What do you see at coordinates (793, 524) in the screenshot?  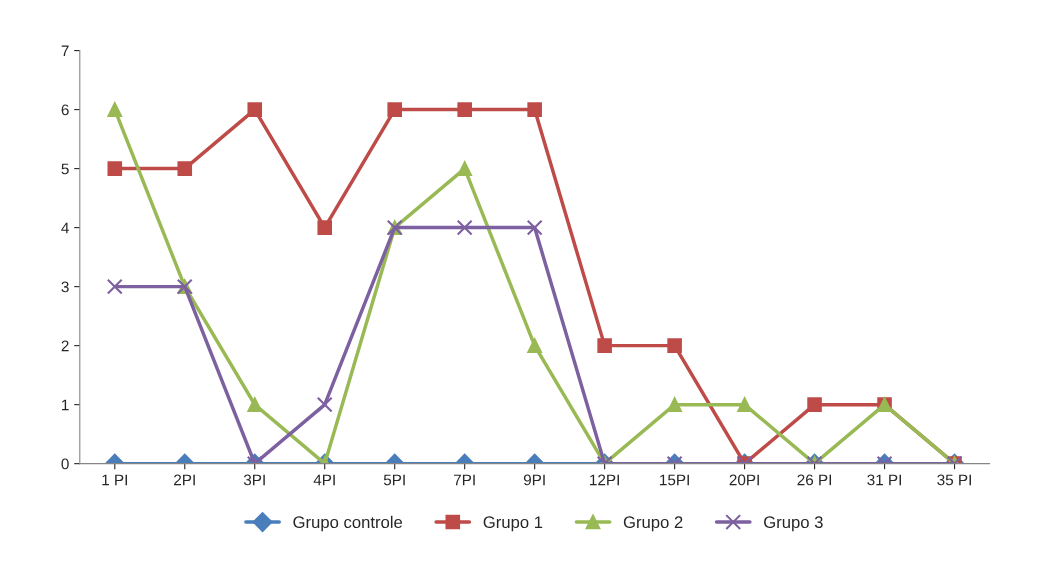 I see `legend-label: Grupo 3` at bounding box center [793, 524].